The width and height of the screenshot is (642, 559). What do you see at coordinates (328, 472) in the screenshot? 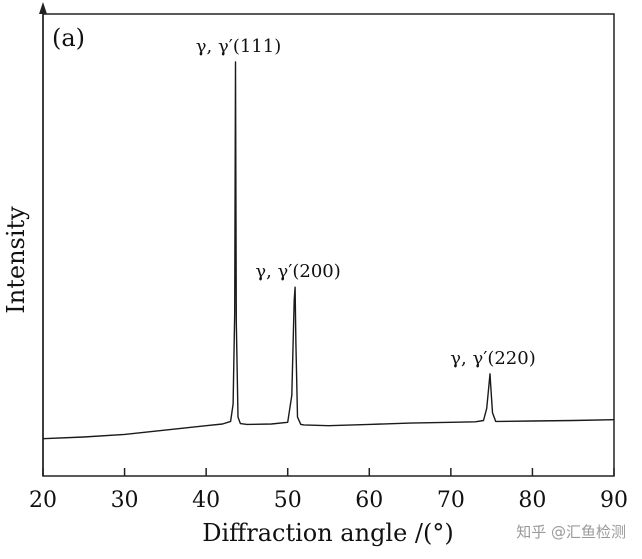
I see `x-axis-ticks` at bounding box center [328, 472].